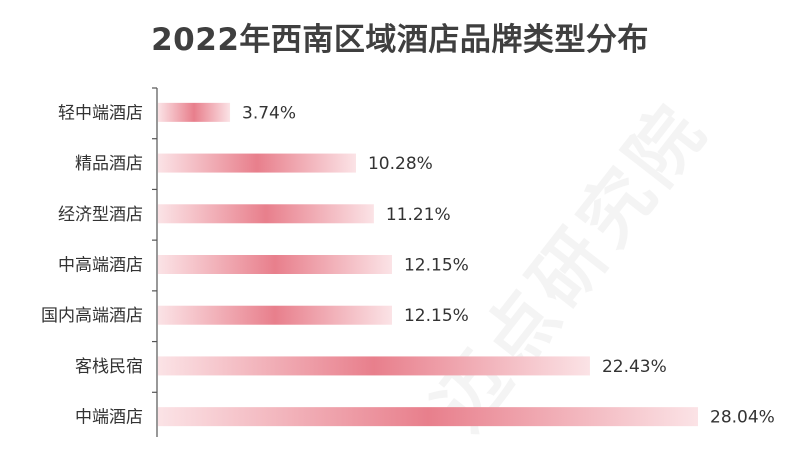 The width and height of the screenshot is (800, 462). What do you see at coordinates (109, 418) in the screenshot?
I see `category-label: 中端酒店` at bounding box center [109, 418].